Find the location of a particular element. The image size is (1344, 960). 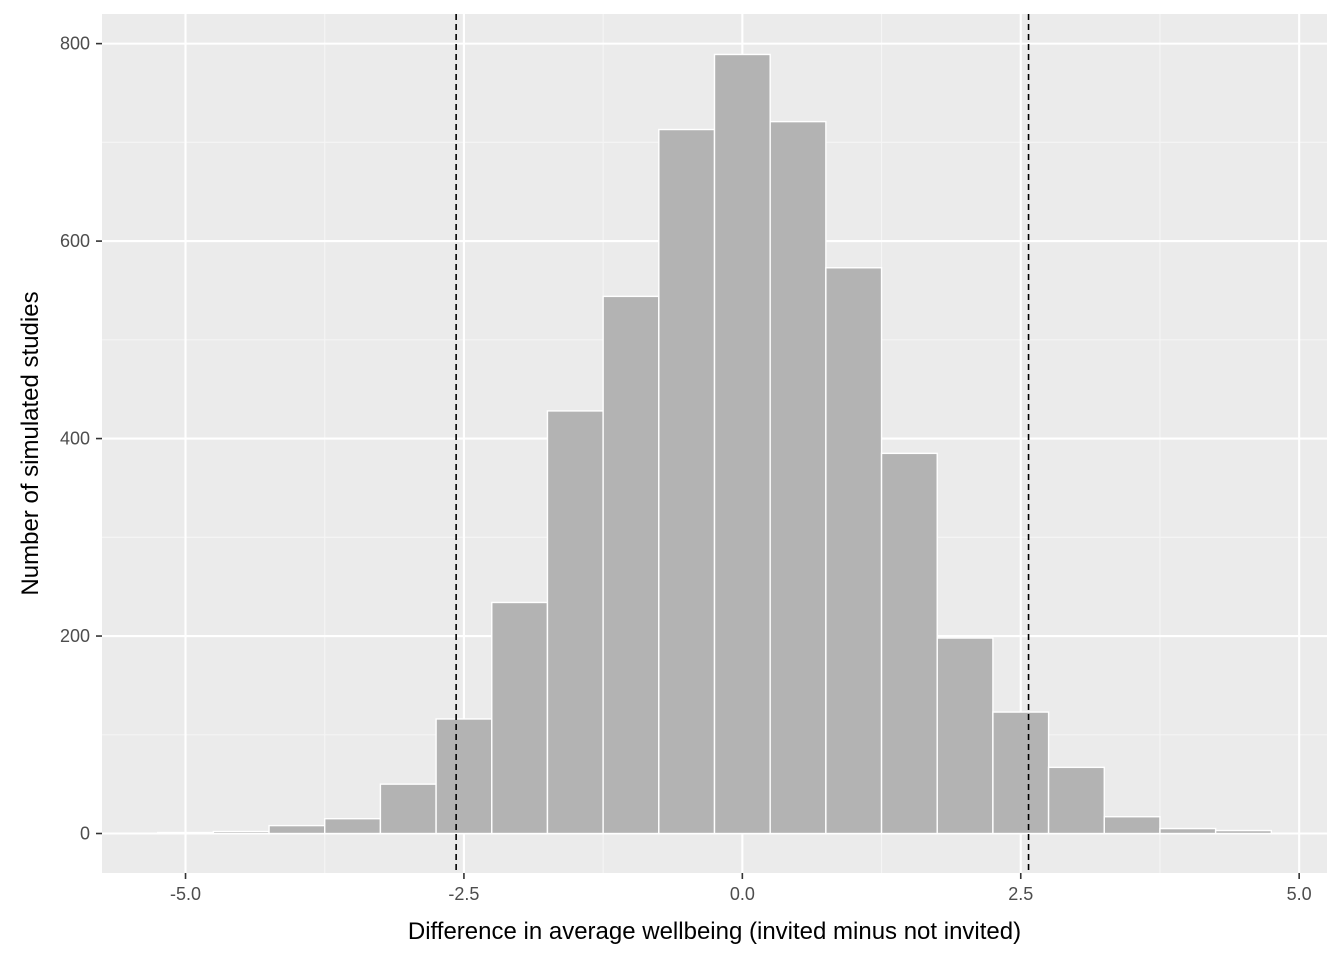

y-axis-title: Number of simulated studies is located at coordinates (30, 443).